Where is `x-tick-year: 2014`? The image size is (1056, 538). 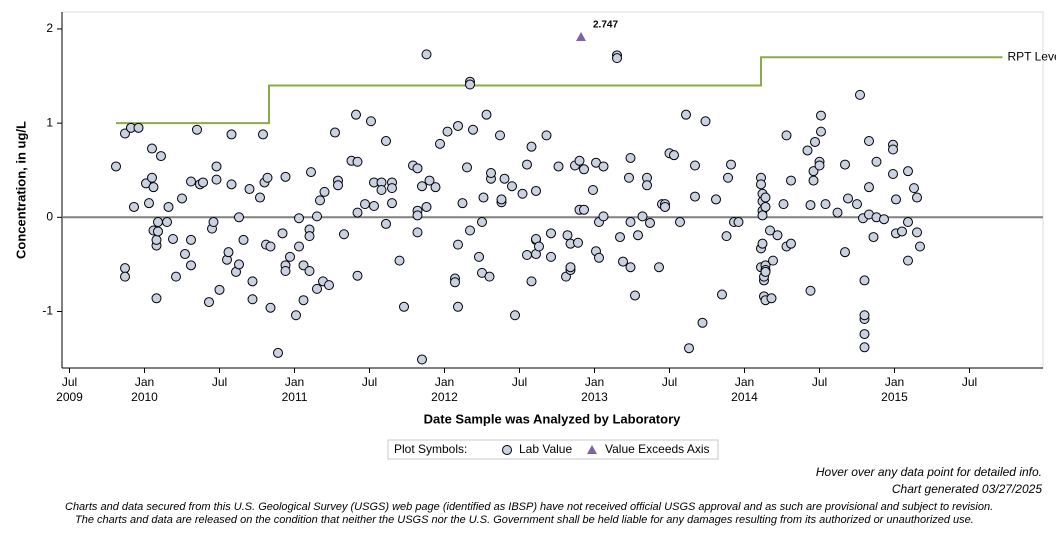 x-tick-year: 2014 is located at coordinates (744, 397).